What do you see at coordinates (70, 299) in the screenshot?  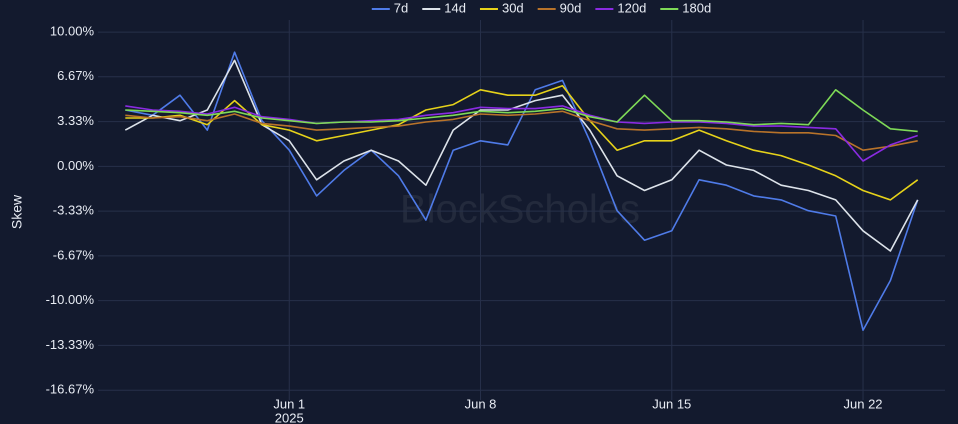 I see `y-tick-label: -10.00%` at bounding box center [70, 299].